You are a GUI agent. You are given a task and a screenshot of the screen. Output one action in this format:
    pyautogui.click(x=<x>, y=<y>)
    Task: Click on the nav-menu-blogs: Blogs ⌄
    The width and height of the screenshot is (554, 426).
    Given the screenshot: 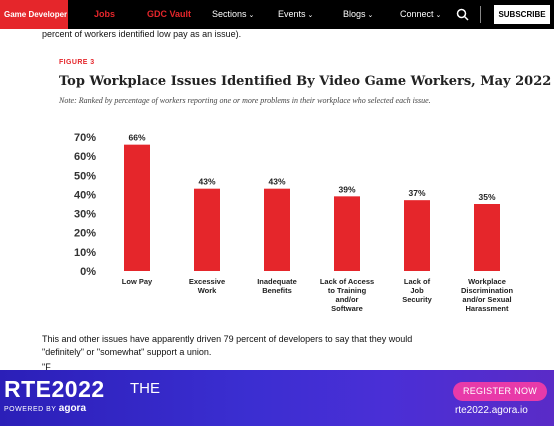 What is the action you would take?
    pyautogui.click(x=358, y=14)
    